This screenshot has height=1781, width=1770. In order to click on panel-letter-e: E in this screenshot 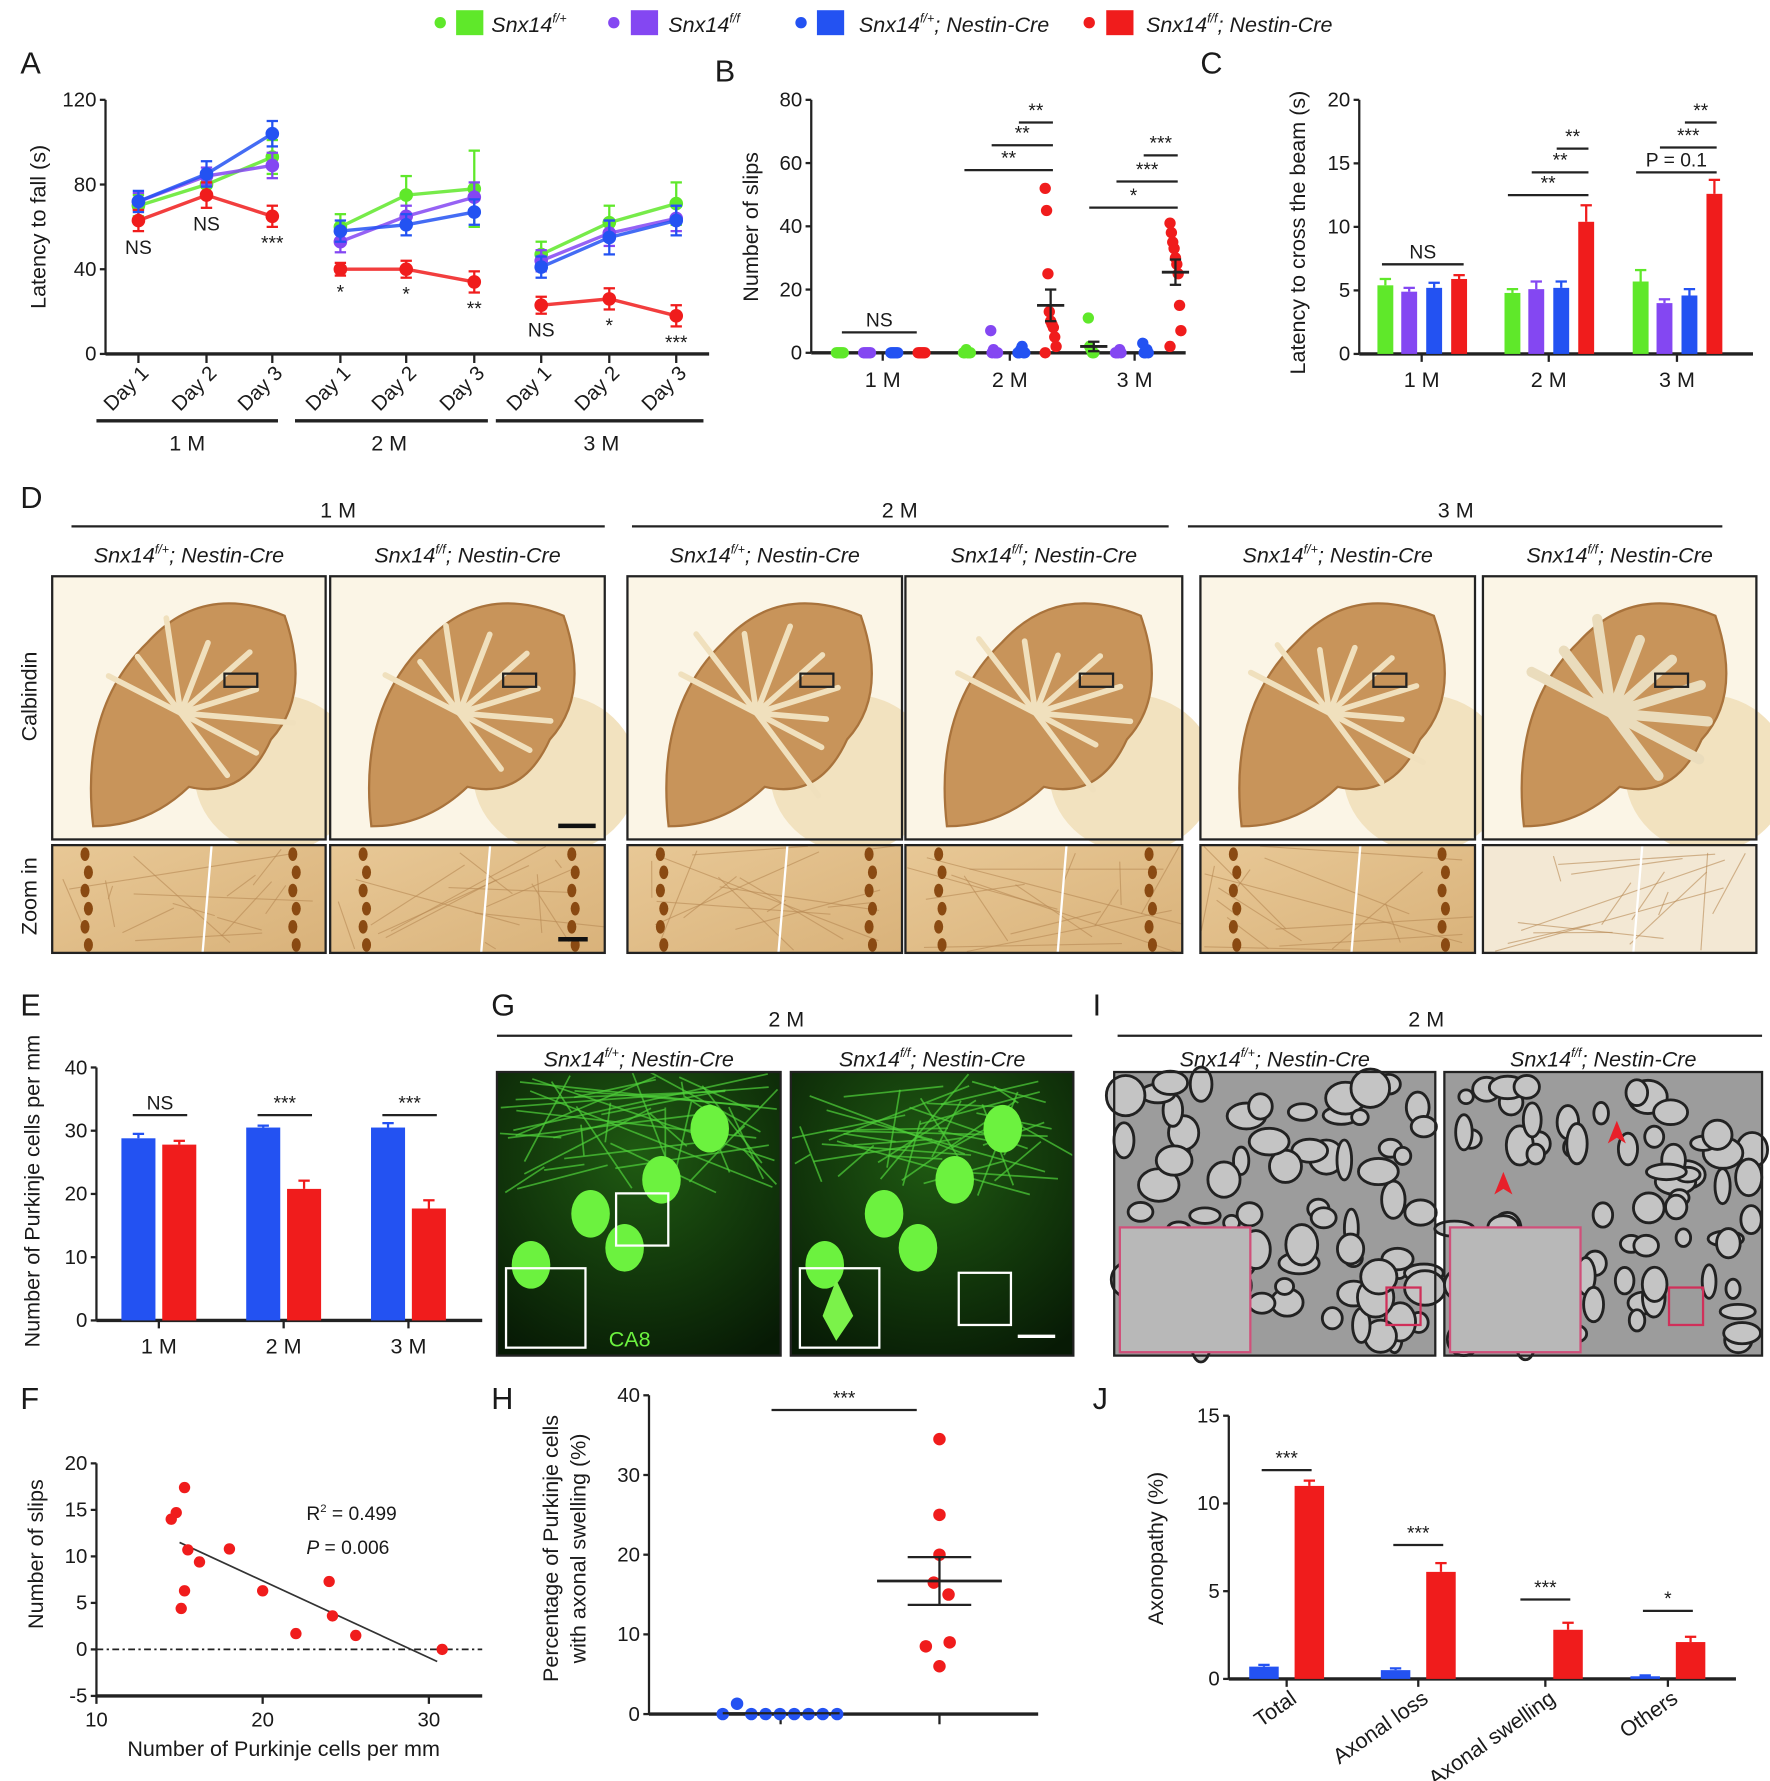, I will do `click(30, 1005)`.